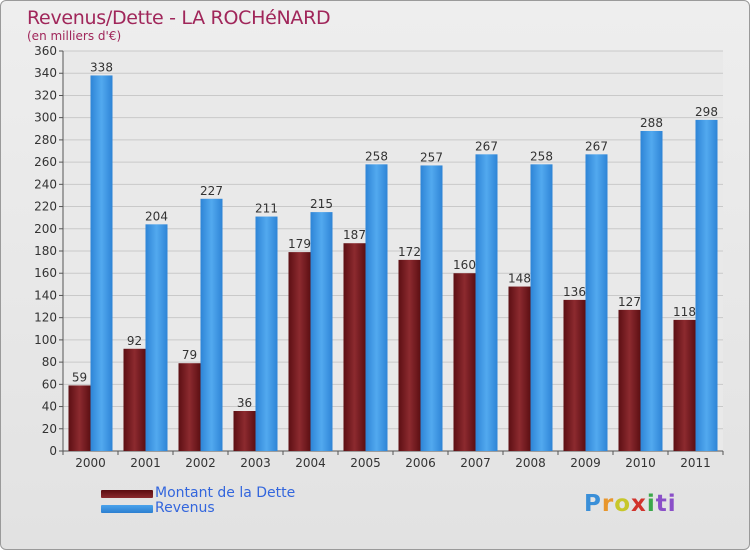 Image resolution: width=750 pixels, height=550 pixels. Describe the element at coordinates (45, 184) in the screenshot. I see `y-tick-label: 240` at that location.